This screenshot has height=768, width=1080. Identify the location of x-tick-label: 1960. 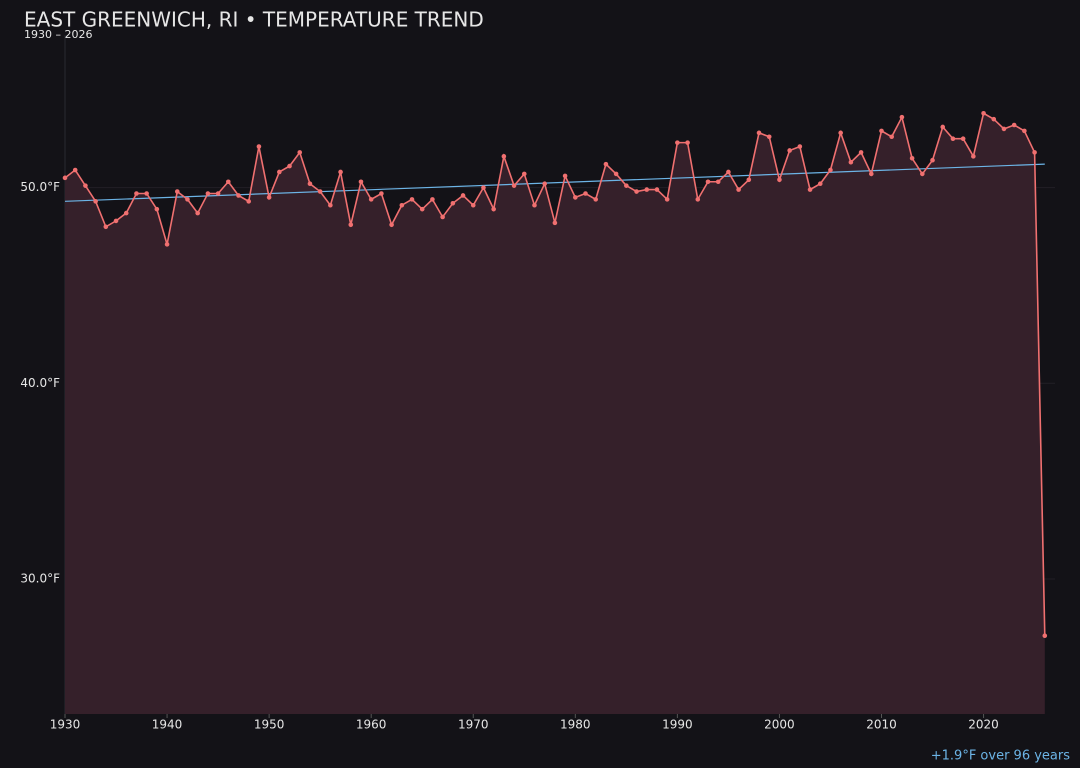
(371, 725).